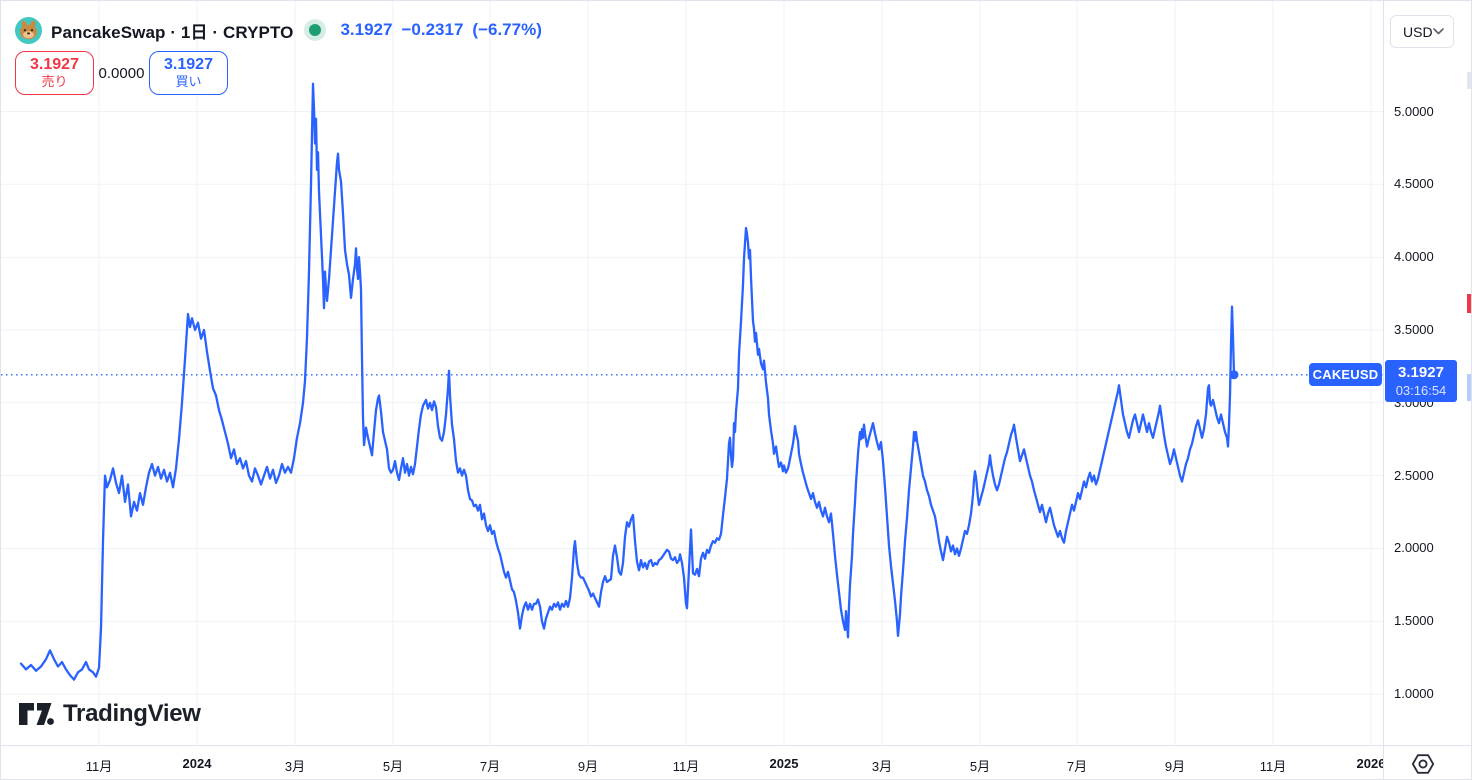 The height and width of the screenshot is (780, 1472). I want to click on axis-scrollbar-thumb, so click(1469, 80).